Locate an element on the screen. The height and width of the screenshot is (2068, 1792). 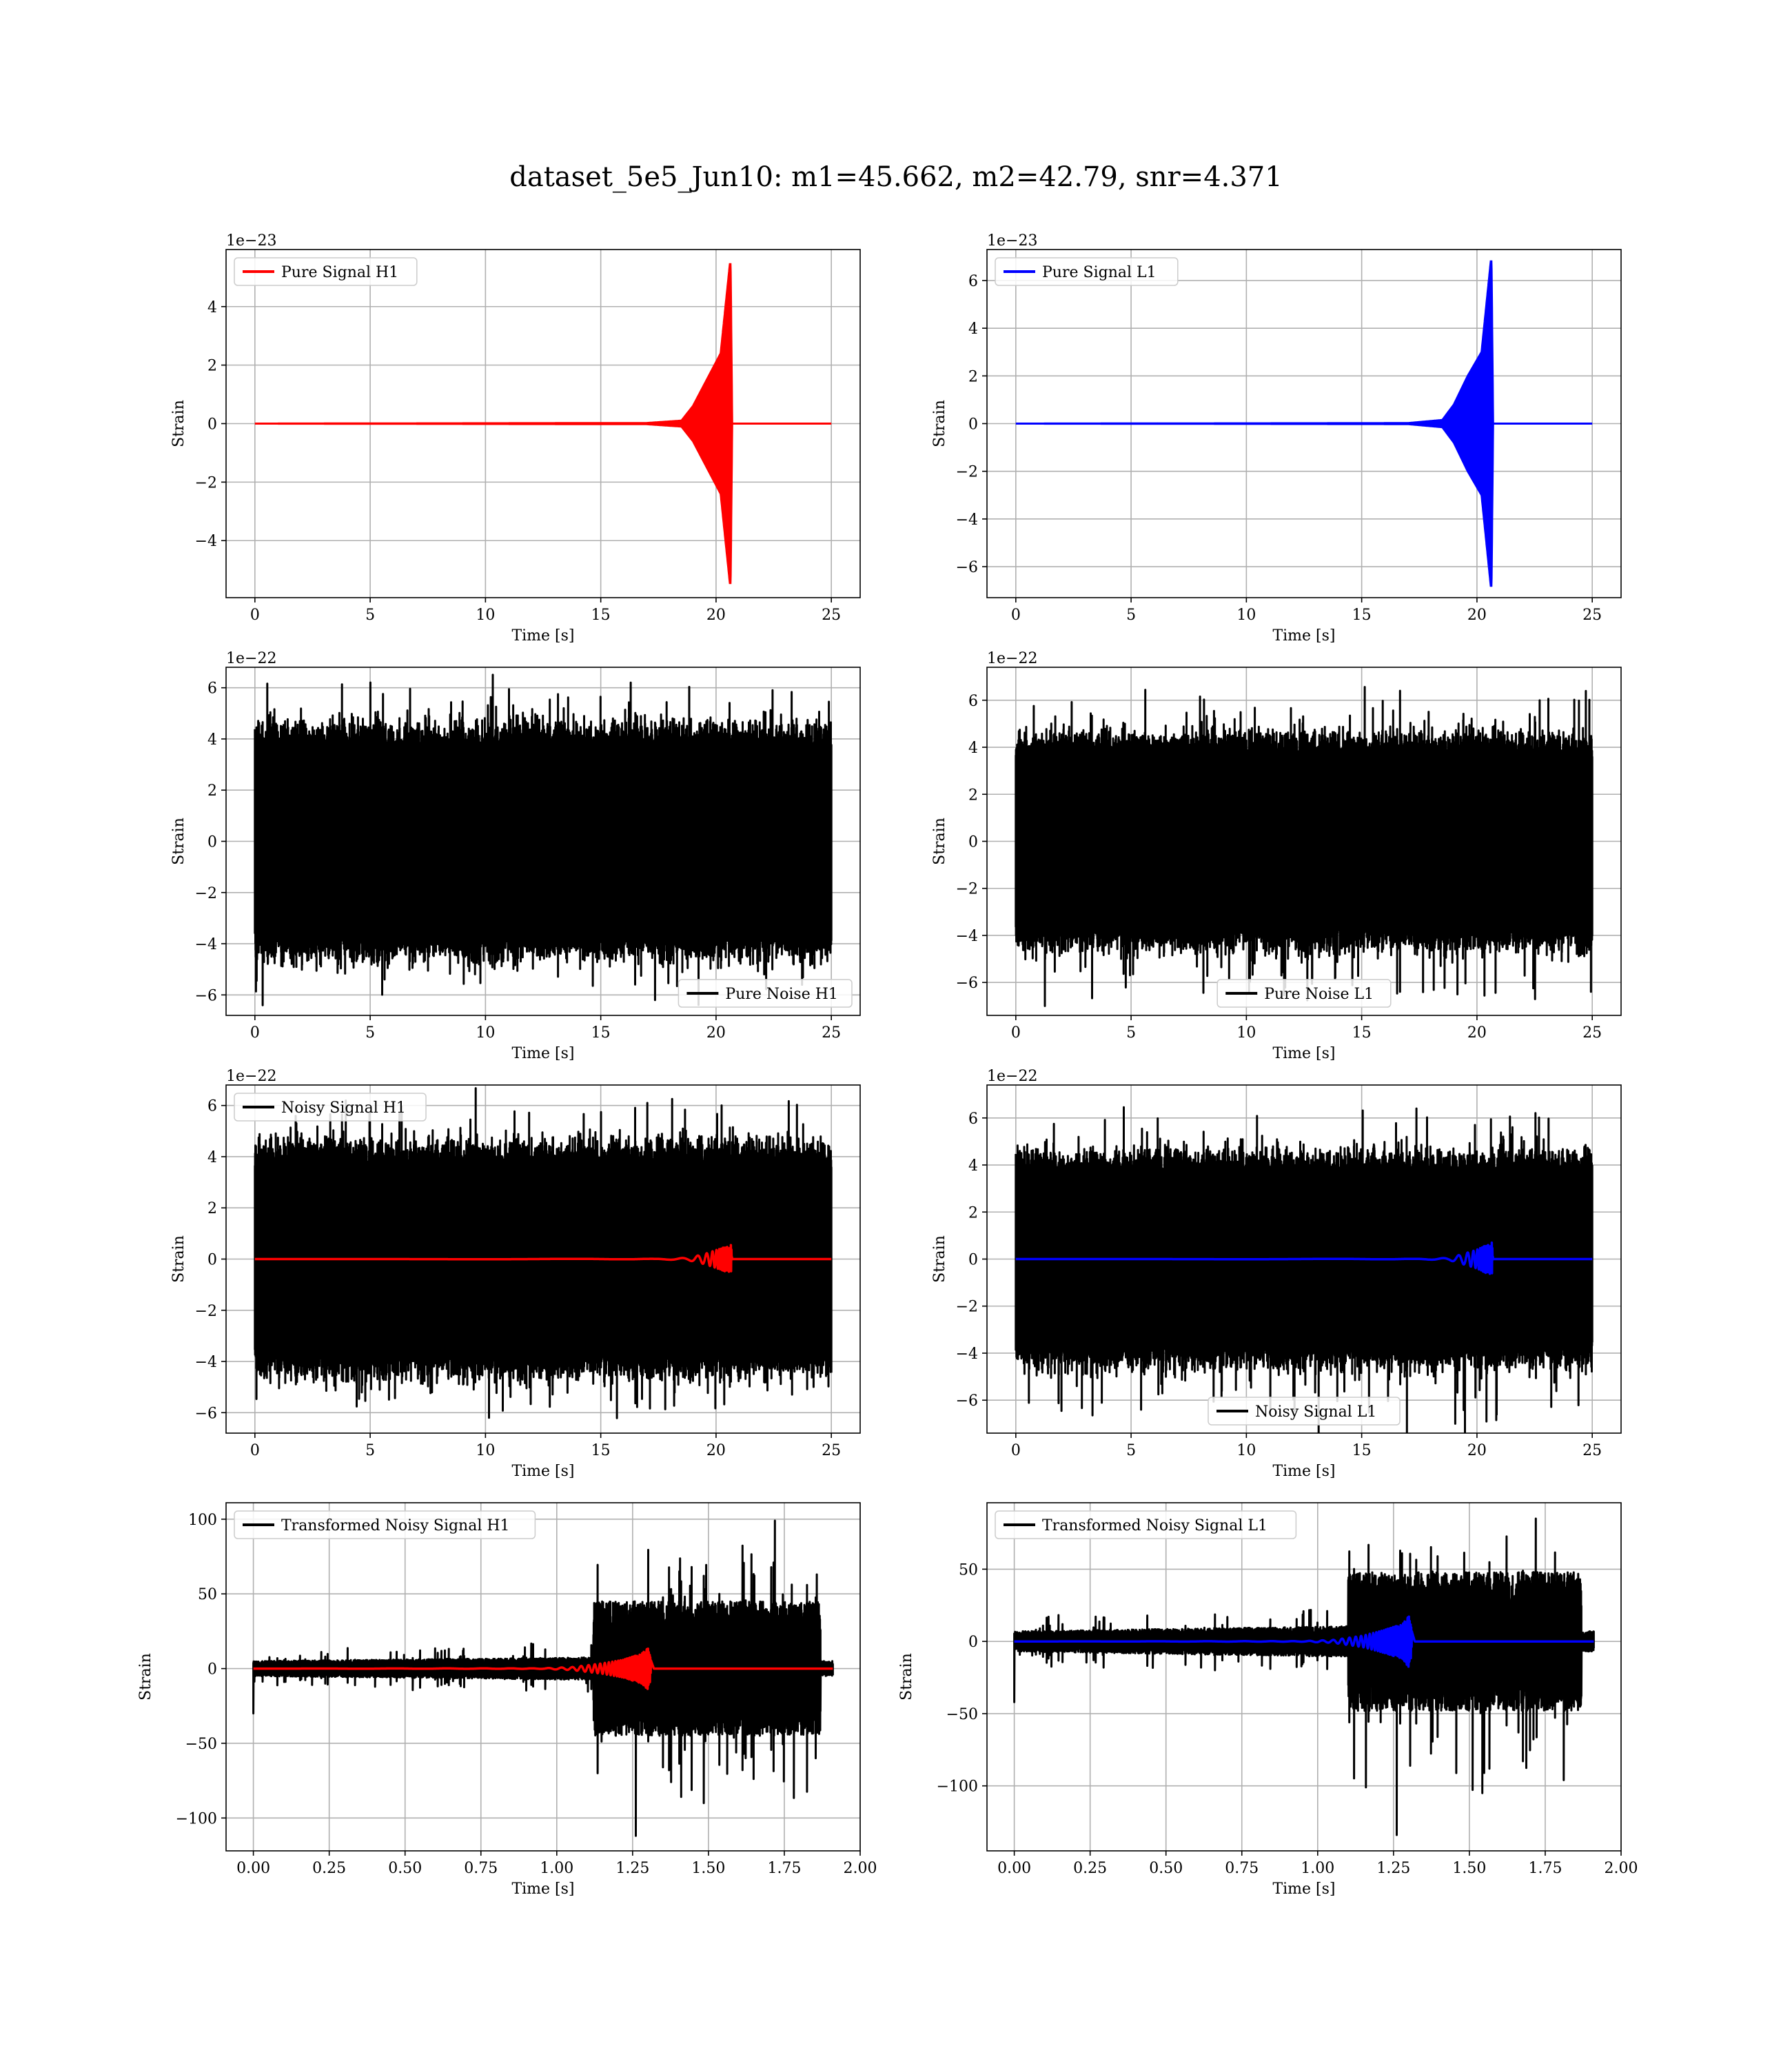
x-tick-label: 0.50 is located at coordinates (405, 1868).